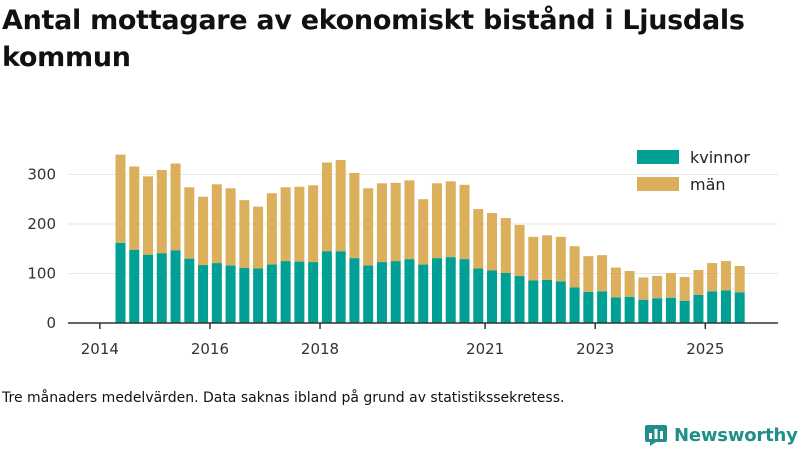 The height and width of the screenshot is (450, 800). What do you see at coordinates (320, 349) in the screenshot?
I see `x-tick-label: 2018` at bounding box center [320, 349].